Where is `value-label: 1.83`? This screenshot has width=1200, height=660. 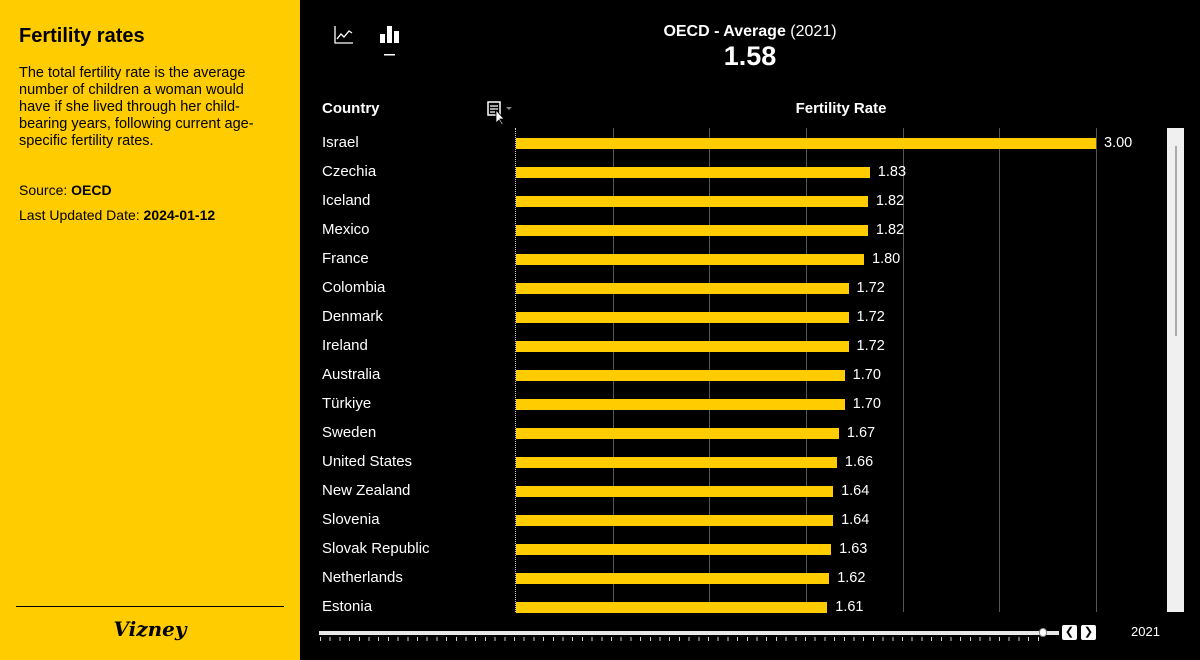
value-label: 1.83 is located at coordinates (892, 172).